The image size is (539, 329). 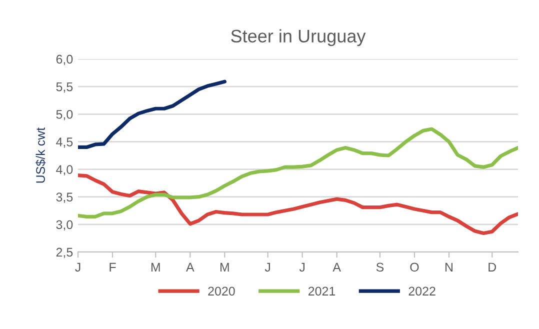 What do you see at coordinates (221, 291) in the screenshot?
I see `legend-label: 2020` at bounding box center [221, 291].